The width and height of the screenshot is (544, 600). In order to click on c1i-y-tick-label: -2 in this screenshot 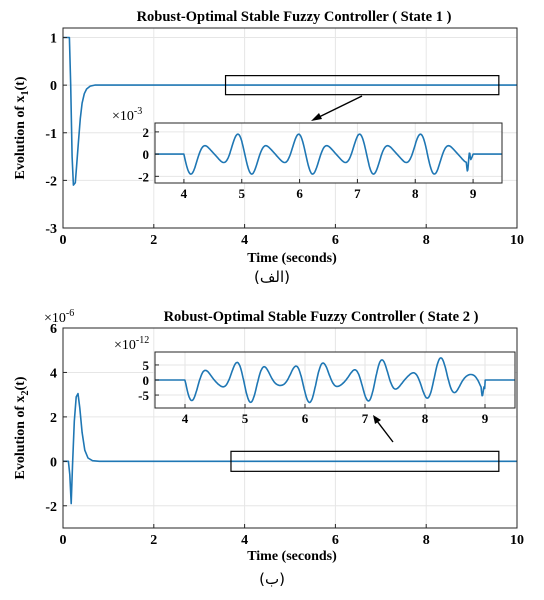, I will do `click(143, 176)`.